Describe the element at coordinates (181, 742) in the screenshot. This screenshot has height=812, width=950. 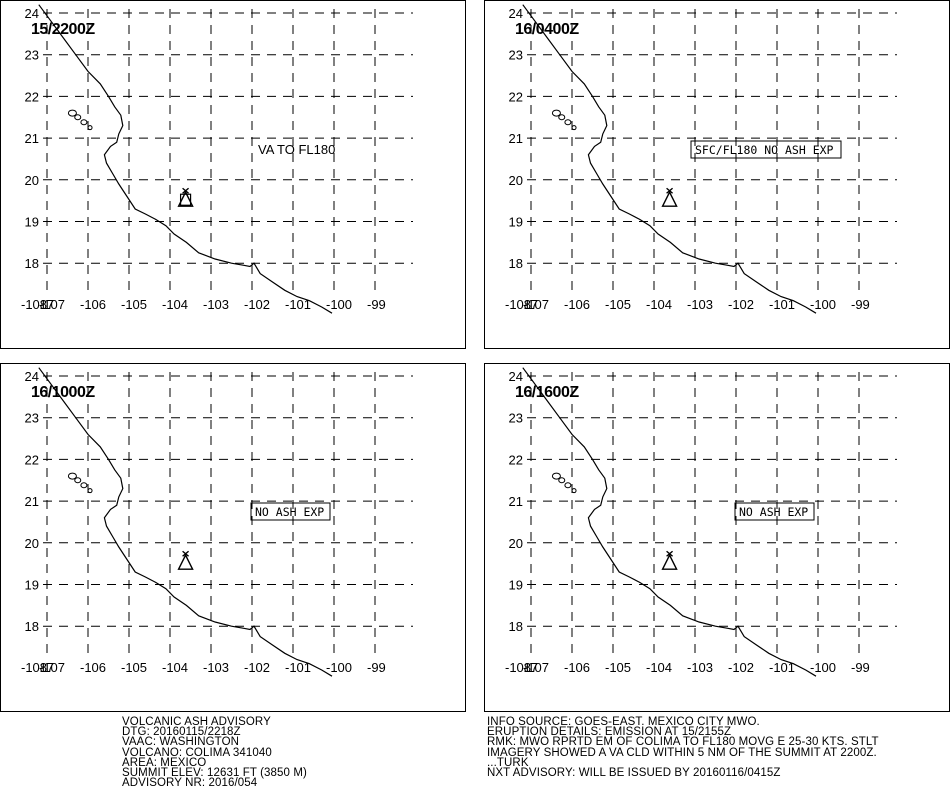
I see `advisory-vaac: VAAC: WASHINGTON` at that location.